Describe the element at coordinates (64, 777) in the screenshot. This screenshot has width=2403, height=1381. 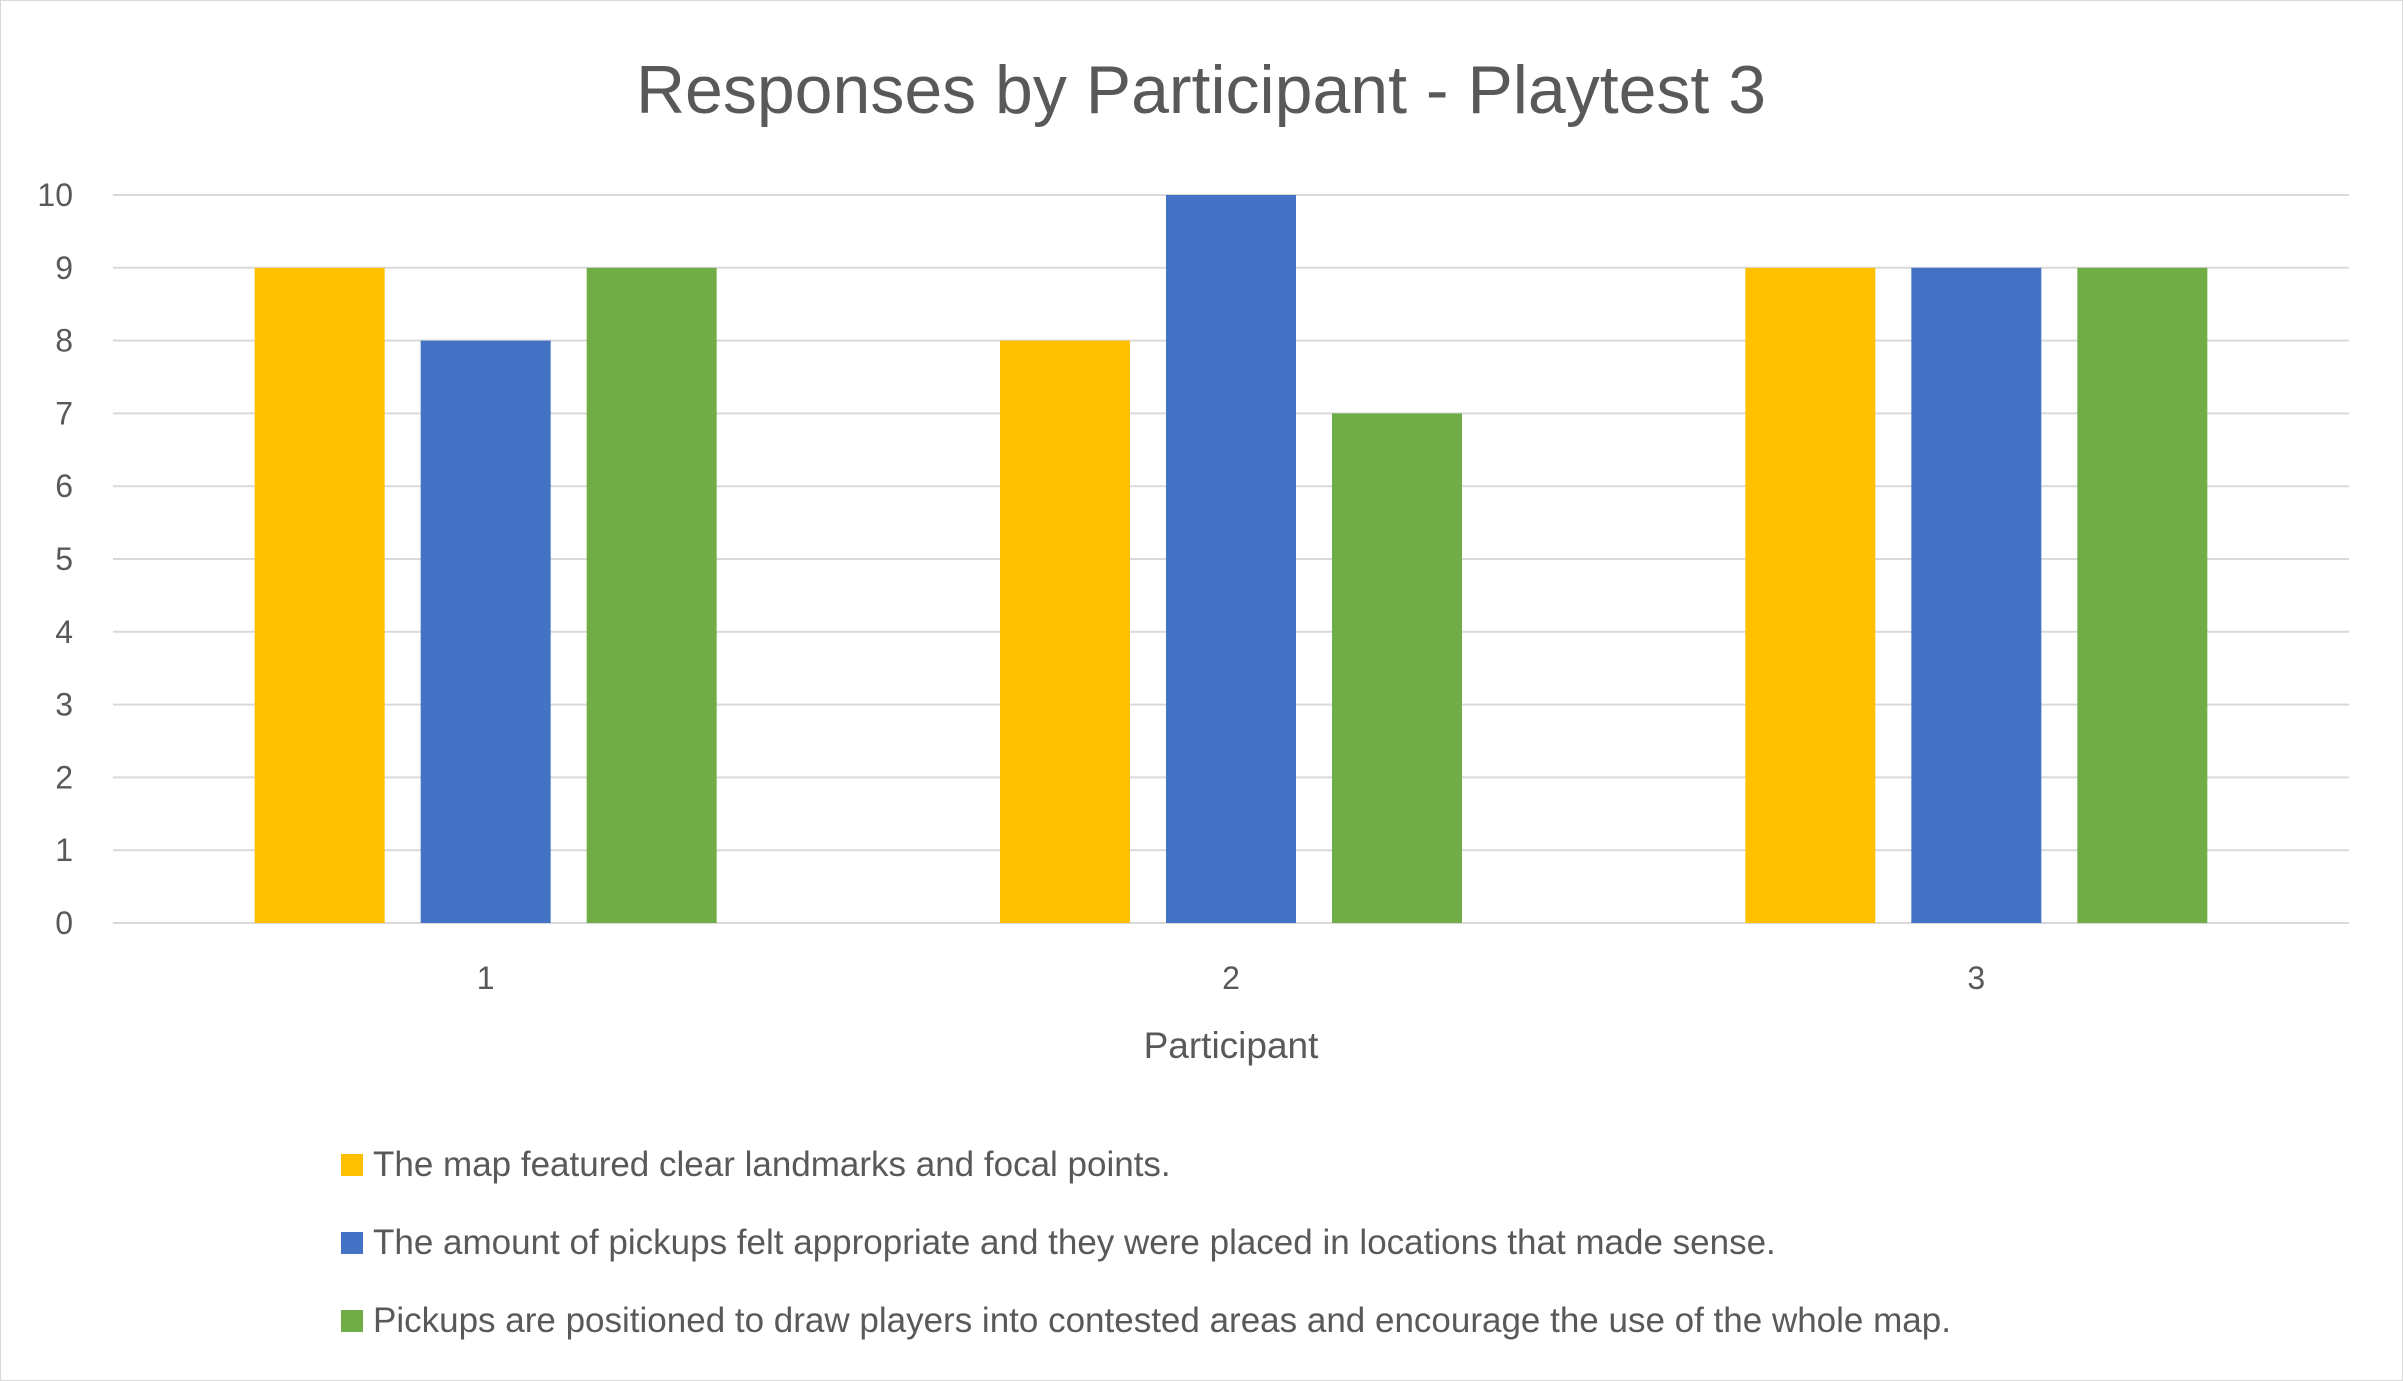
I see `y-tick-label: 2` at that location.